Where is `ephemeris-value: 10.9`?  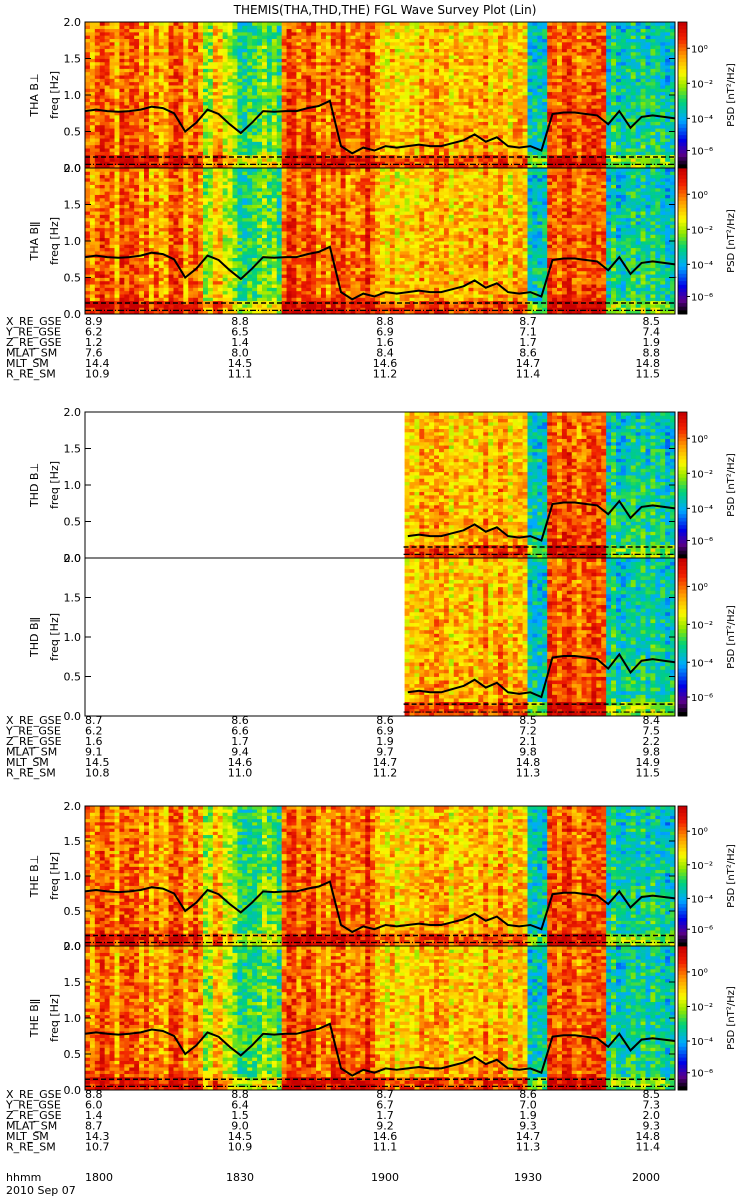 ephemeris-value: 10.9 is located at coordinates (240, 1147).